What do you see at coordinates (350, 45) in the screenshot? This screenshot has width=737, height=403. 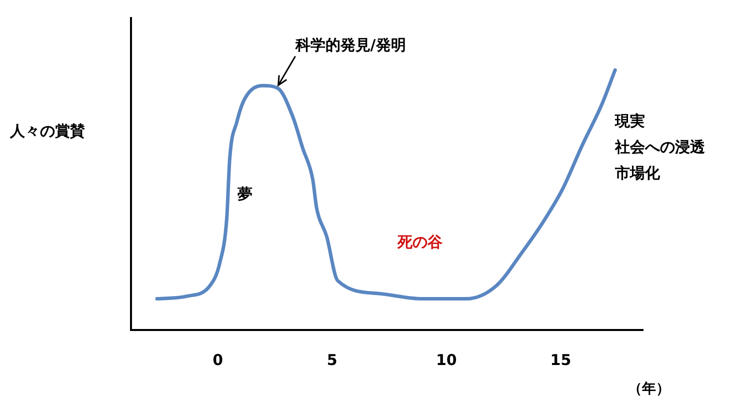 I see `annotation: 科学的発見/発明` at bounding box center [350, 45].